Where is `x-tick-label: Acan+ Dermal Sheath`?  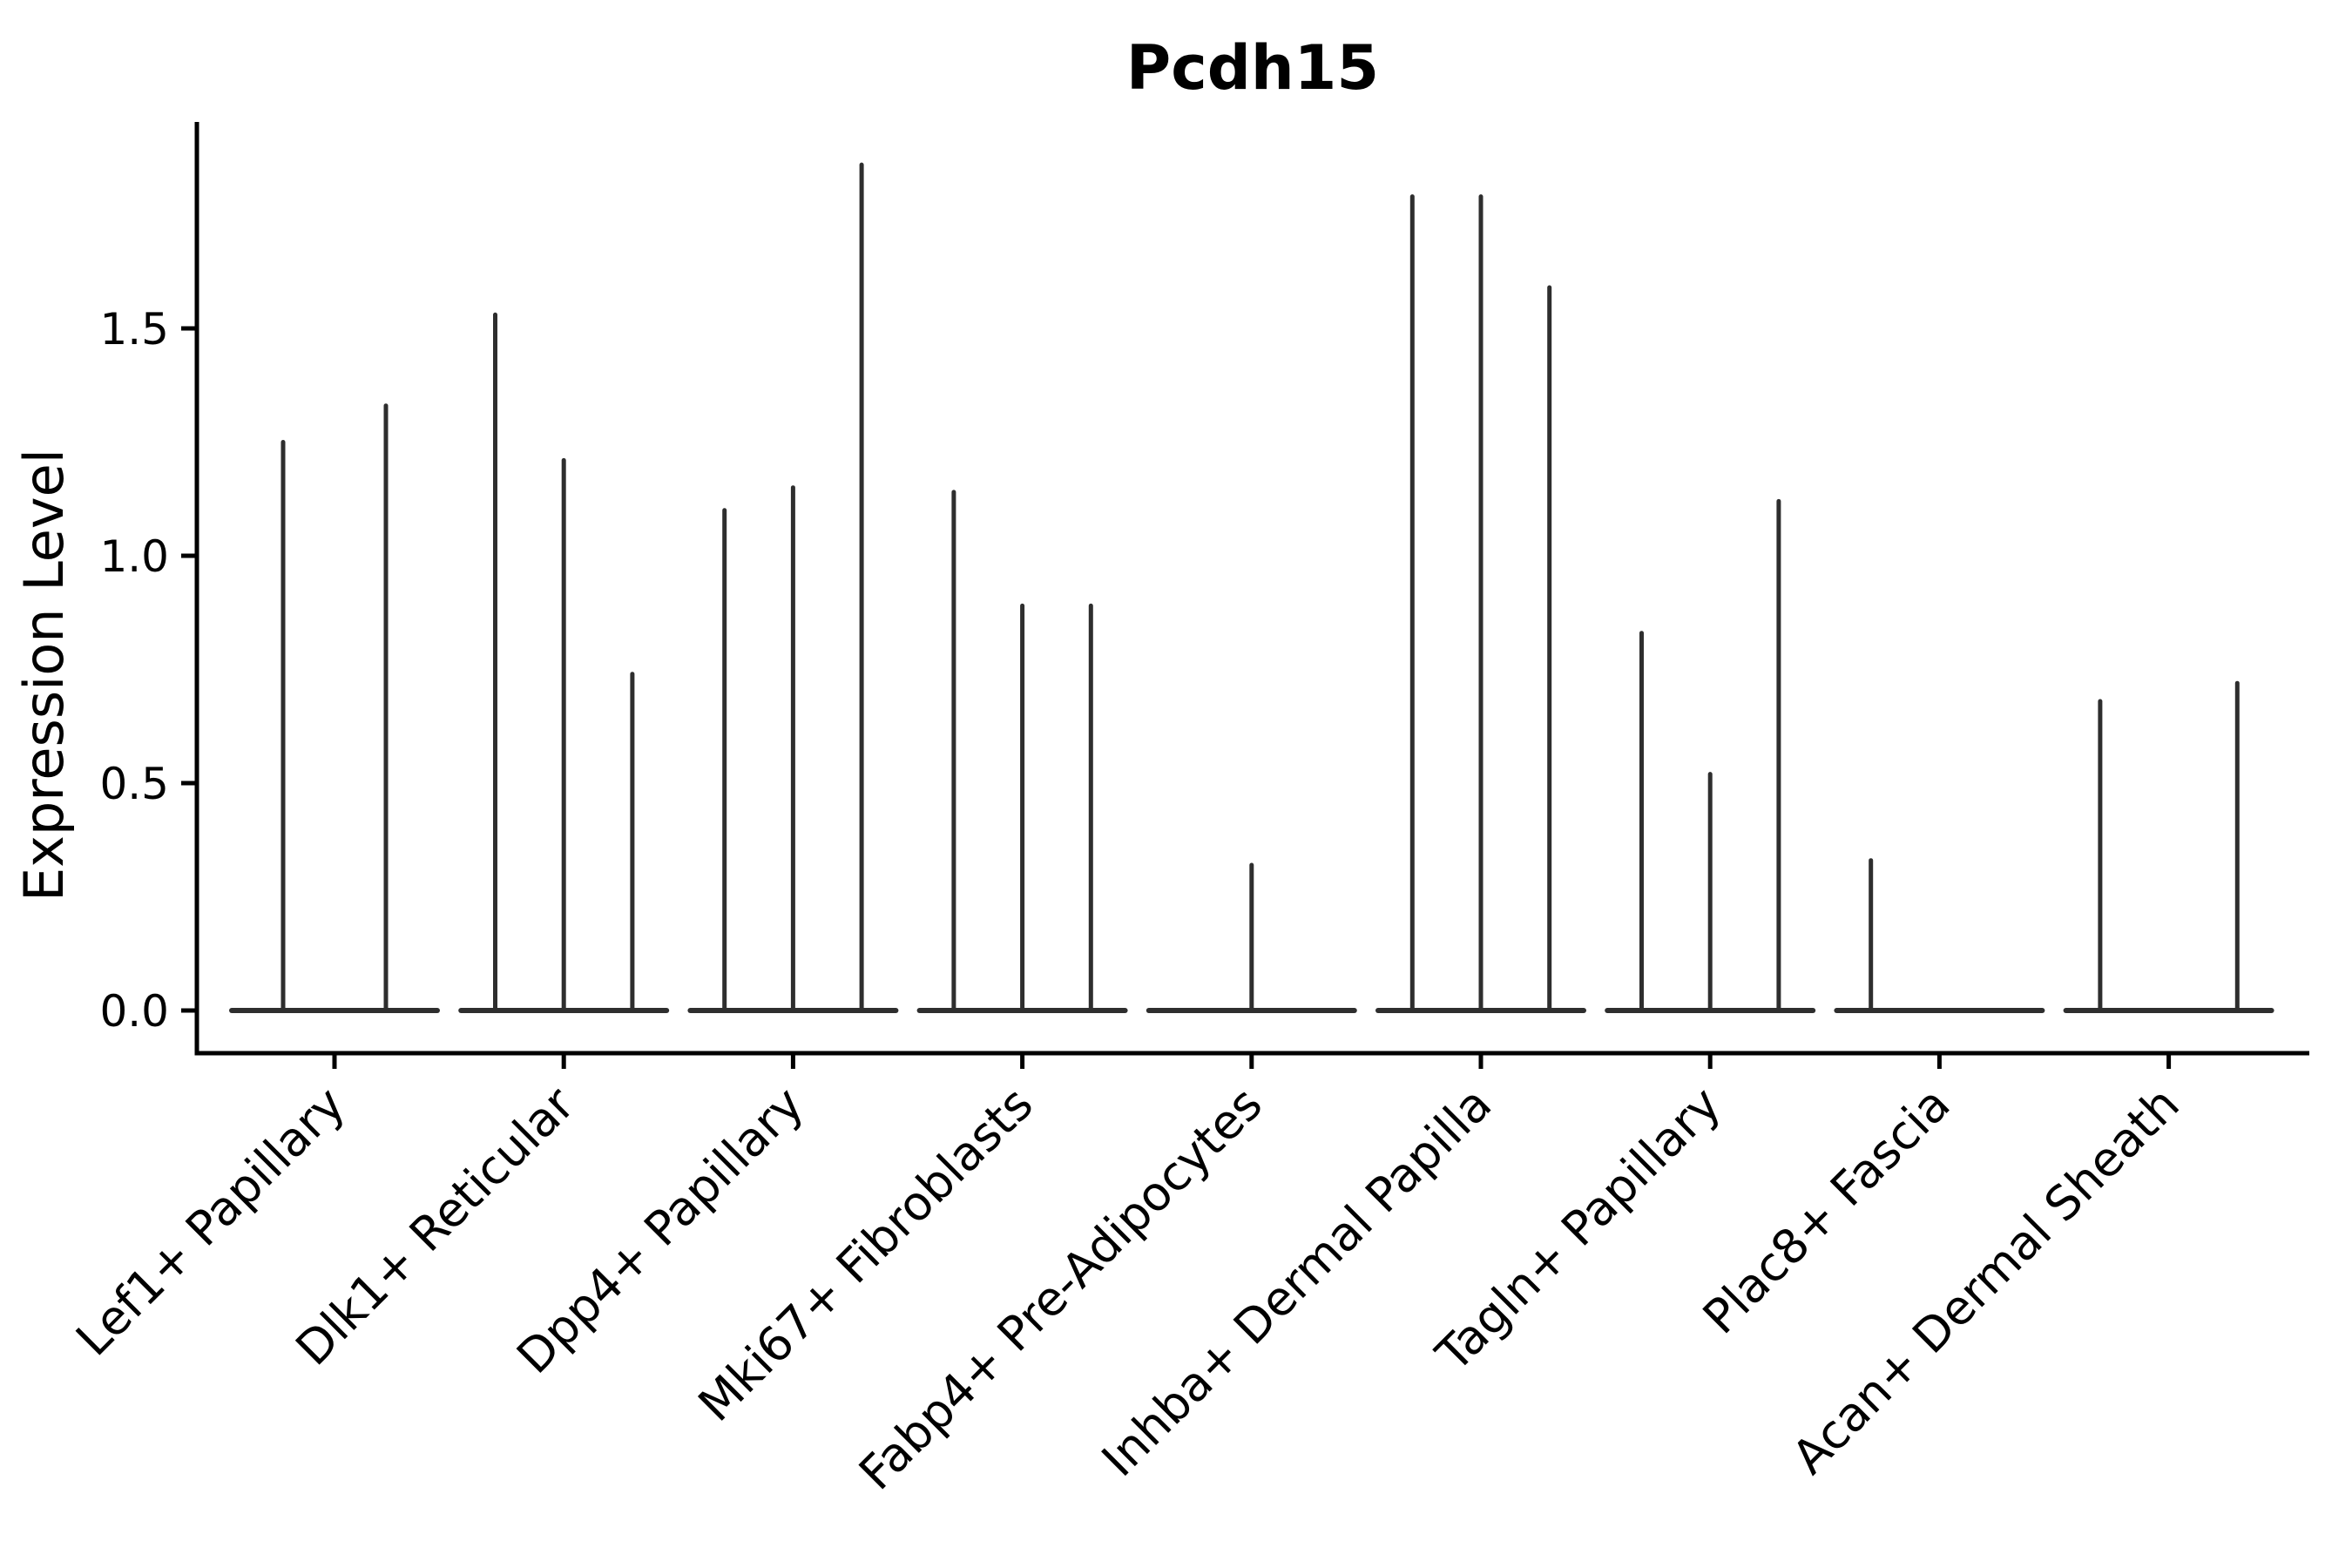
x-tick-label: Acan+ Dermal Sheath is located at coordinates (1985, 1280).